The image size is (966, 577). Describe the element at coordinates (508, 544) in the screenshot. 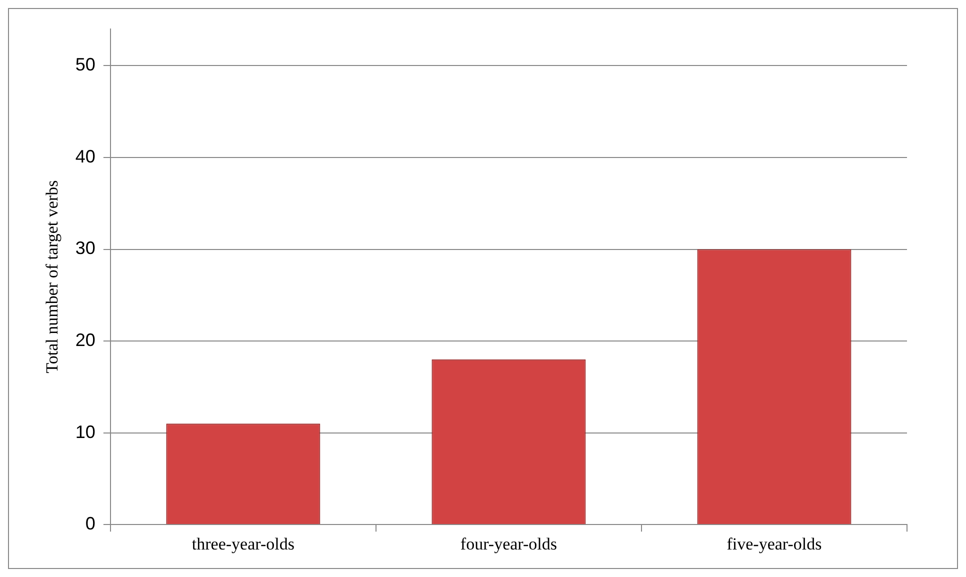

I see `x-tick-label: four-year-olds` at that location.